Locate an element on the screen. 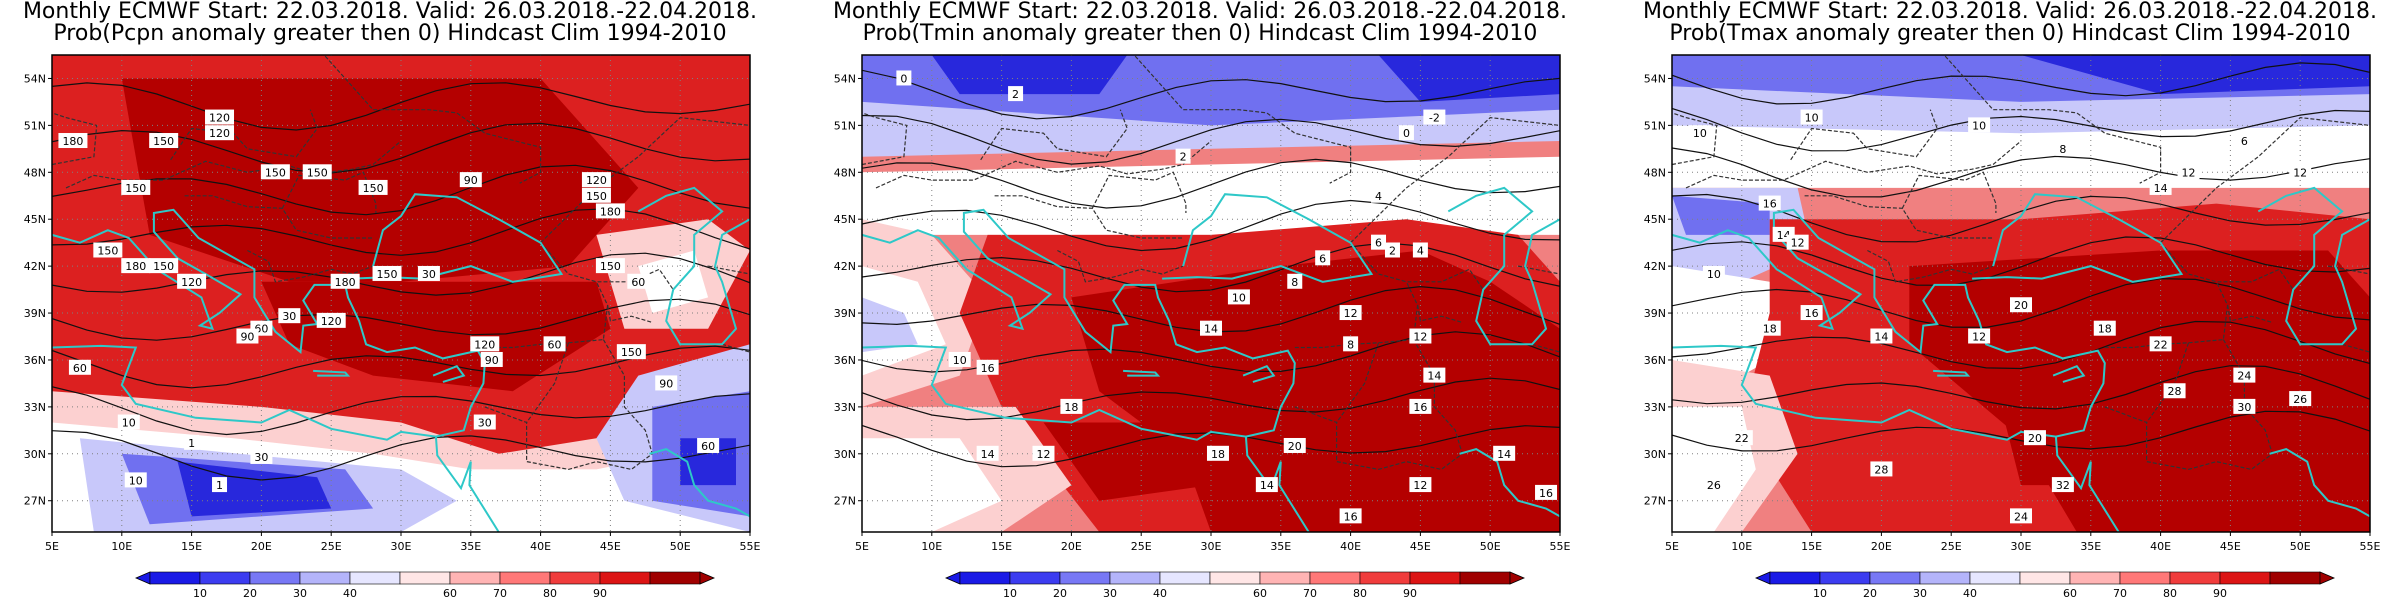 Image resolution: width=2400 pixels, height=600 pixels. contour-label: 12 is located at coordinates (1798, 243).